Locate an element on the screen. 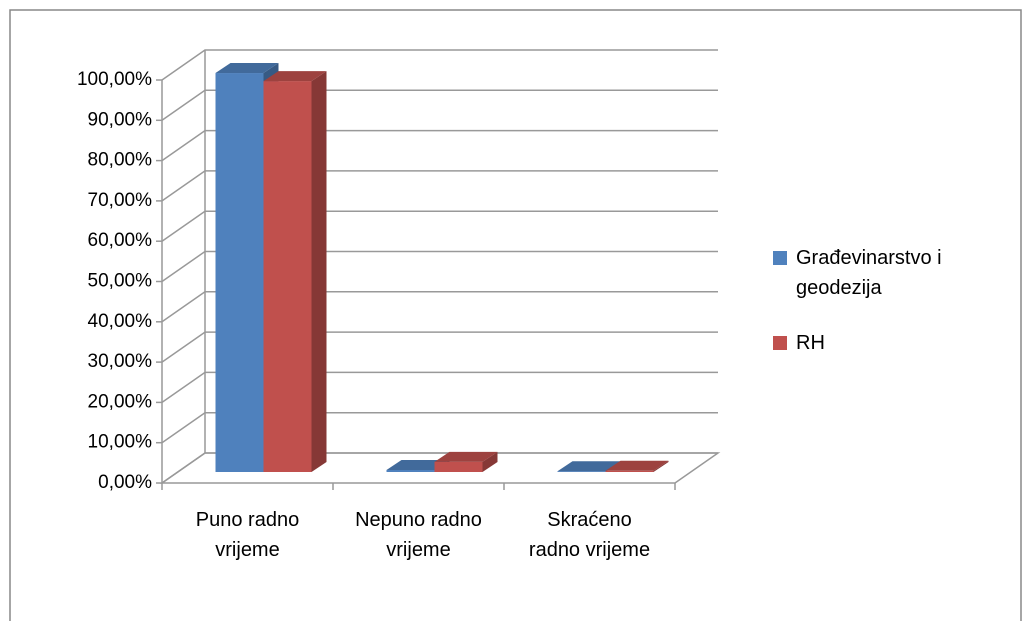 The image size is (1027, 621). y-tick-label: 80,00% is located at coordinates (120, 160).